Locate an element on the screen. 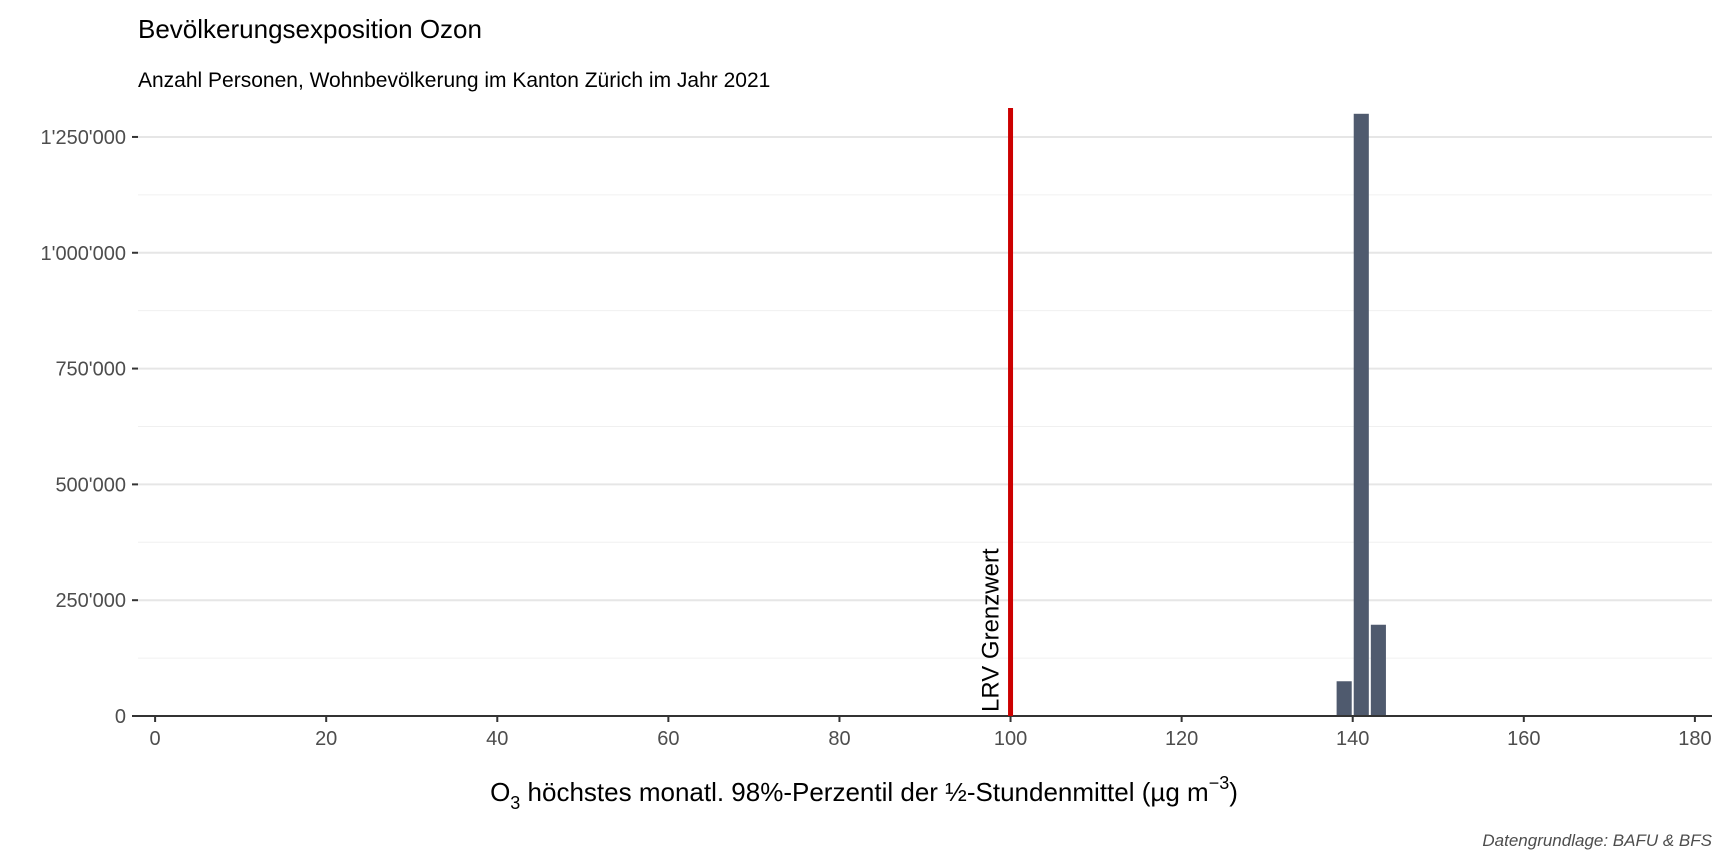 This screenshot has width=1728, height=864. chart-title: Bevölkerungsexposition Ozon is located at coordinates (310, 29).